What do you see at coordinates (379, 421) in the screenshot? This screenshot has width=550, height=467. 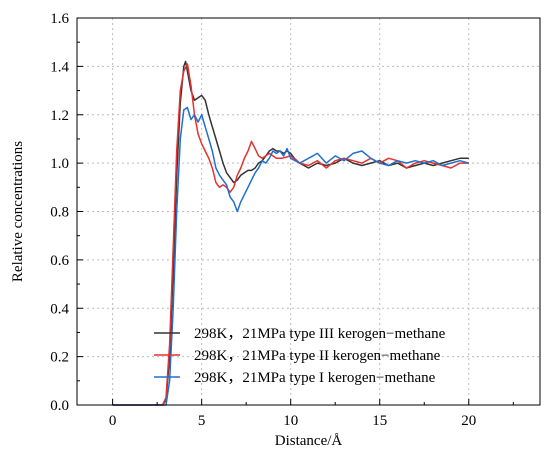 I see `x-tick-label: 15` at bounding box center [379, 421].